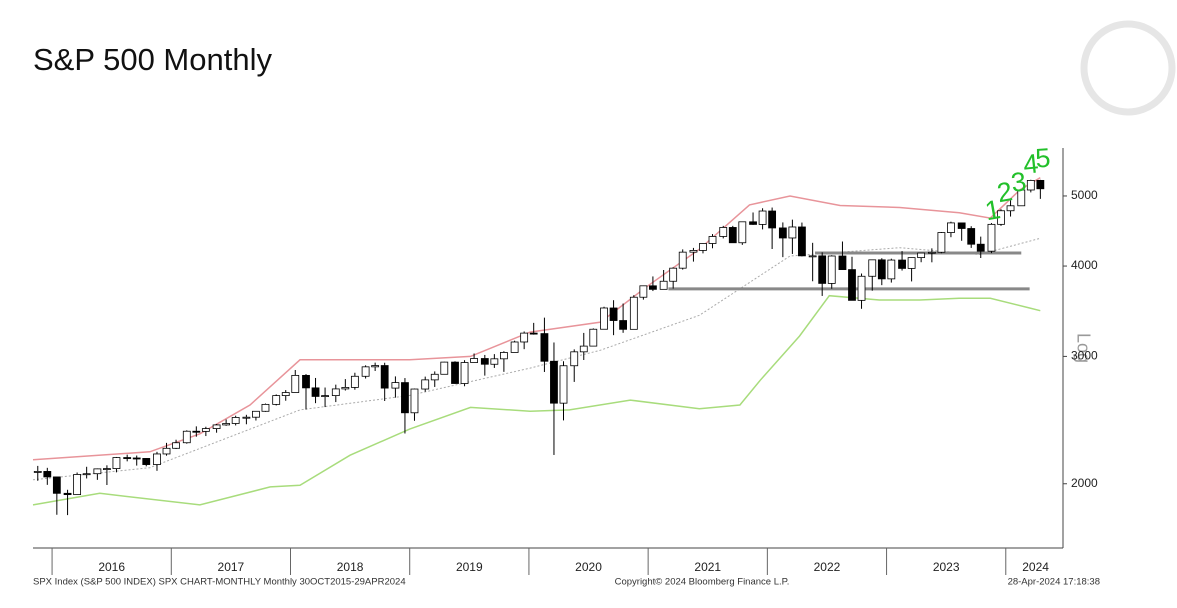  Describe the element at coordinates (1084, 483) in the screenshot. I see `y-tick-label: 2000` at that location.